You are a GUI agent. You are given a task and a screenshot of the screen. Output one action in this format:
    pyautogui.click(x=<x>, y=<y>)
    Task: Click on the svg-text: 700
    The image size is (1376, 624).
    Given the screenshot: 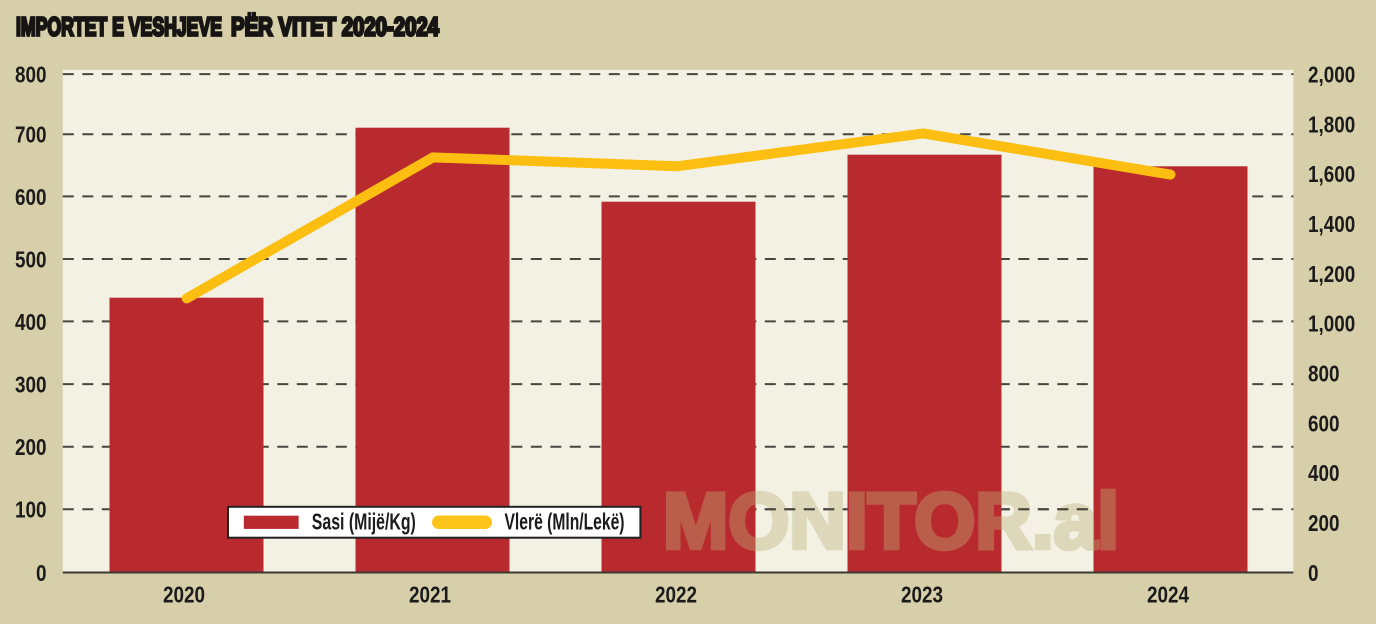 What is the action you would take?
    pyautogui.click(x=31, y=135)
    